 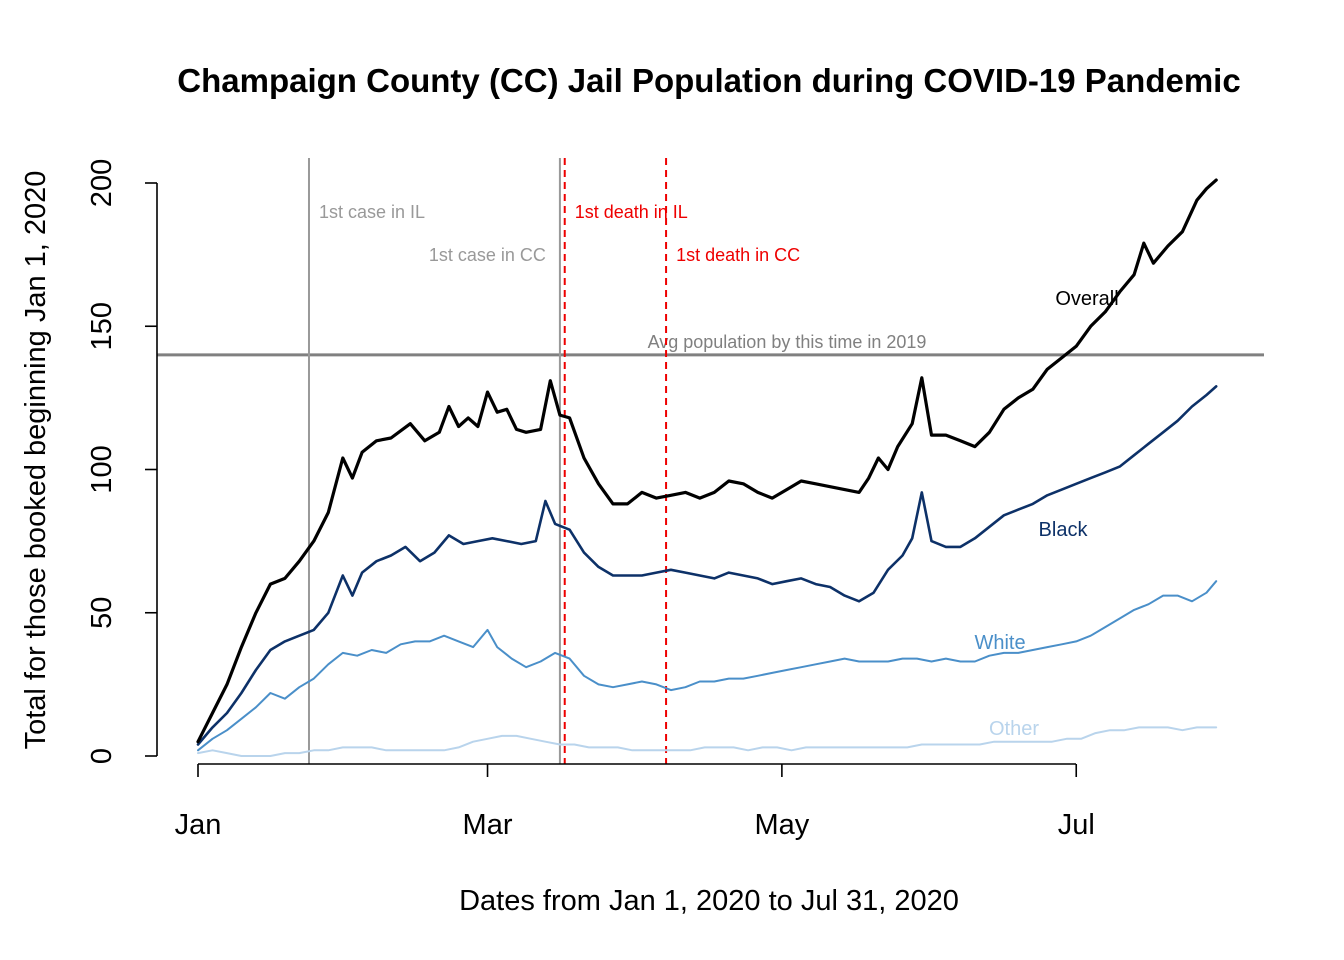 I want to click on x-tick-label: May, so click(x=781, y=825).